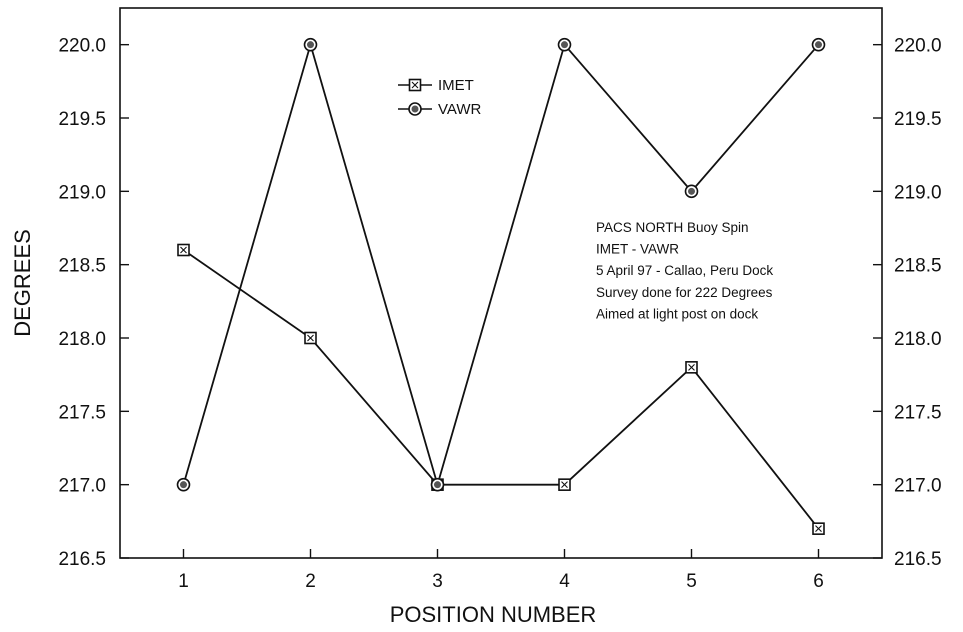 Image resolution: width=963 pixels, height=632 pixels. What do you see at coordinates (918, 119) in the screenshot?
I see `y-right-tick-label: 219.5` at bounding box center [918, 119].